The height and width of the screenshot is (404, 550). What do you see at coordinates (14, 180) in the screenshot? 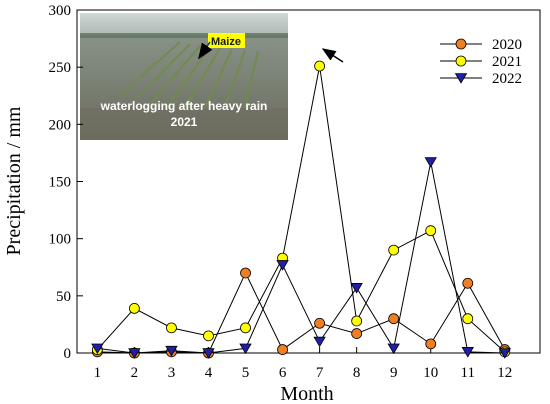
I see `y-axis-title: Precipitation / mm` at bounding box center [14, 180].